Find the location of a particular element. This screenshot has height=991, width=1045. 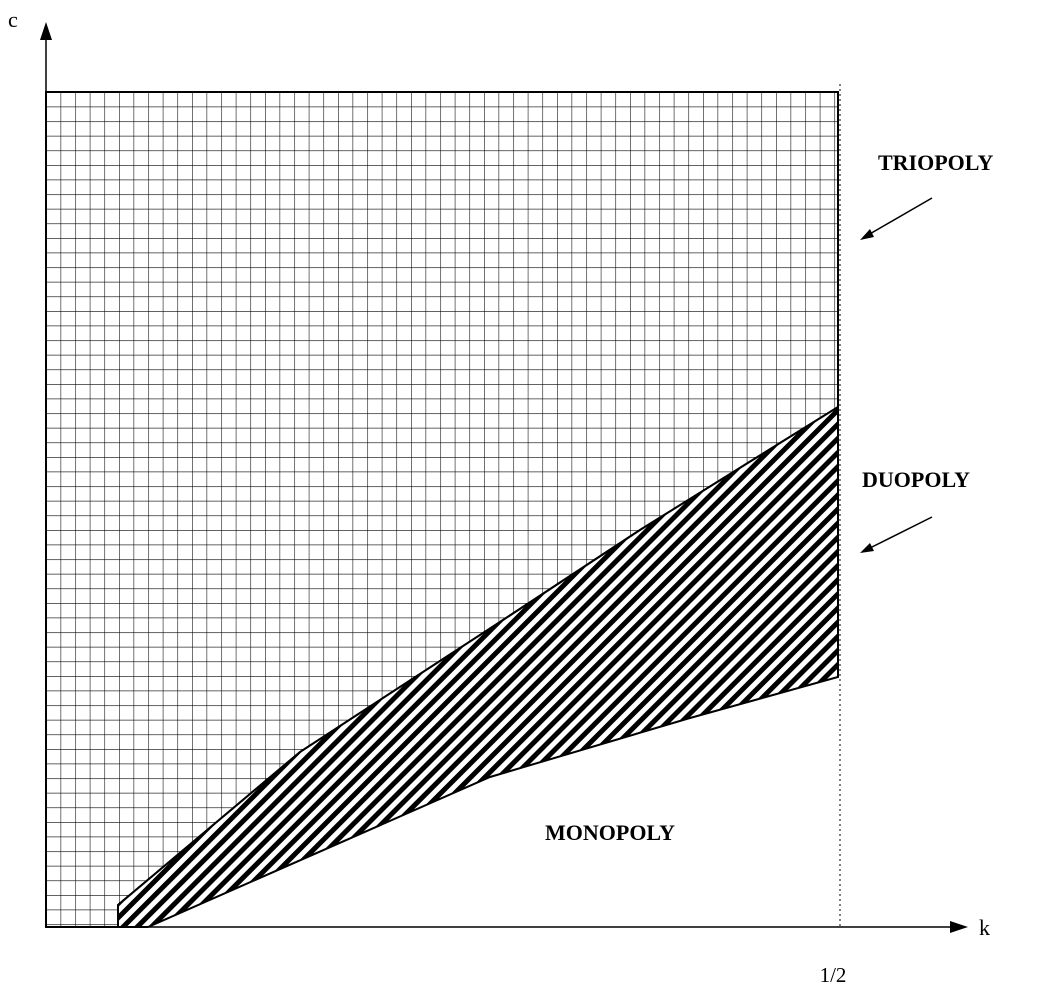

triopoly-arrow-icon is located at coordinates (896, 218).